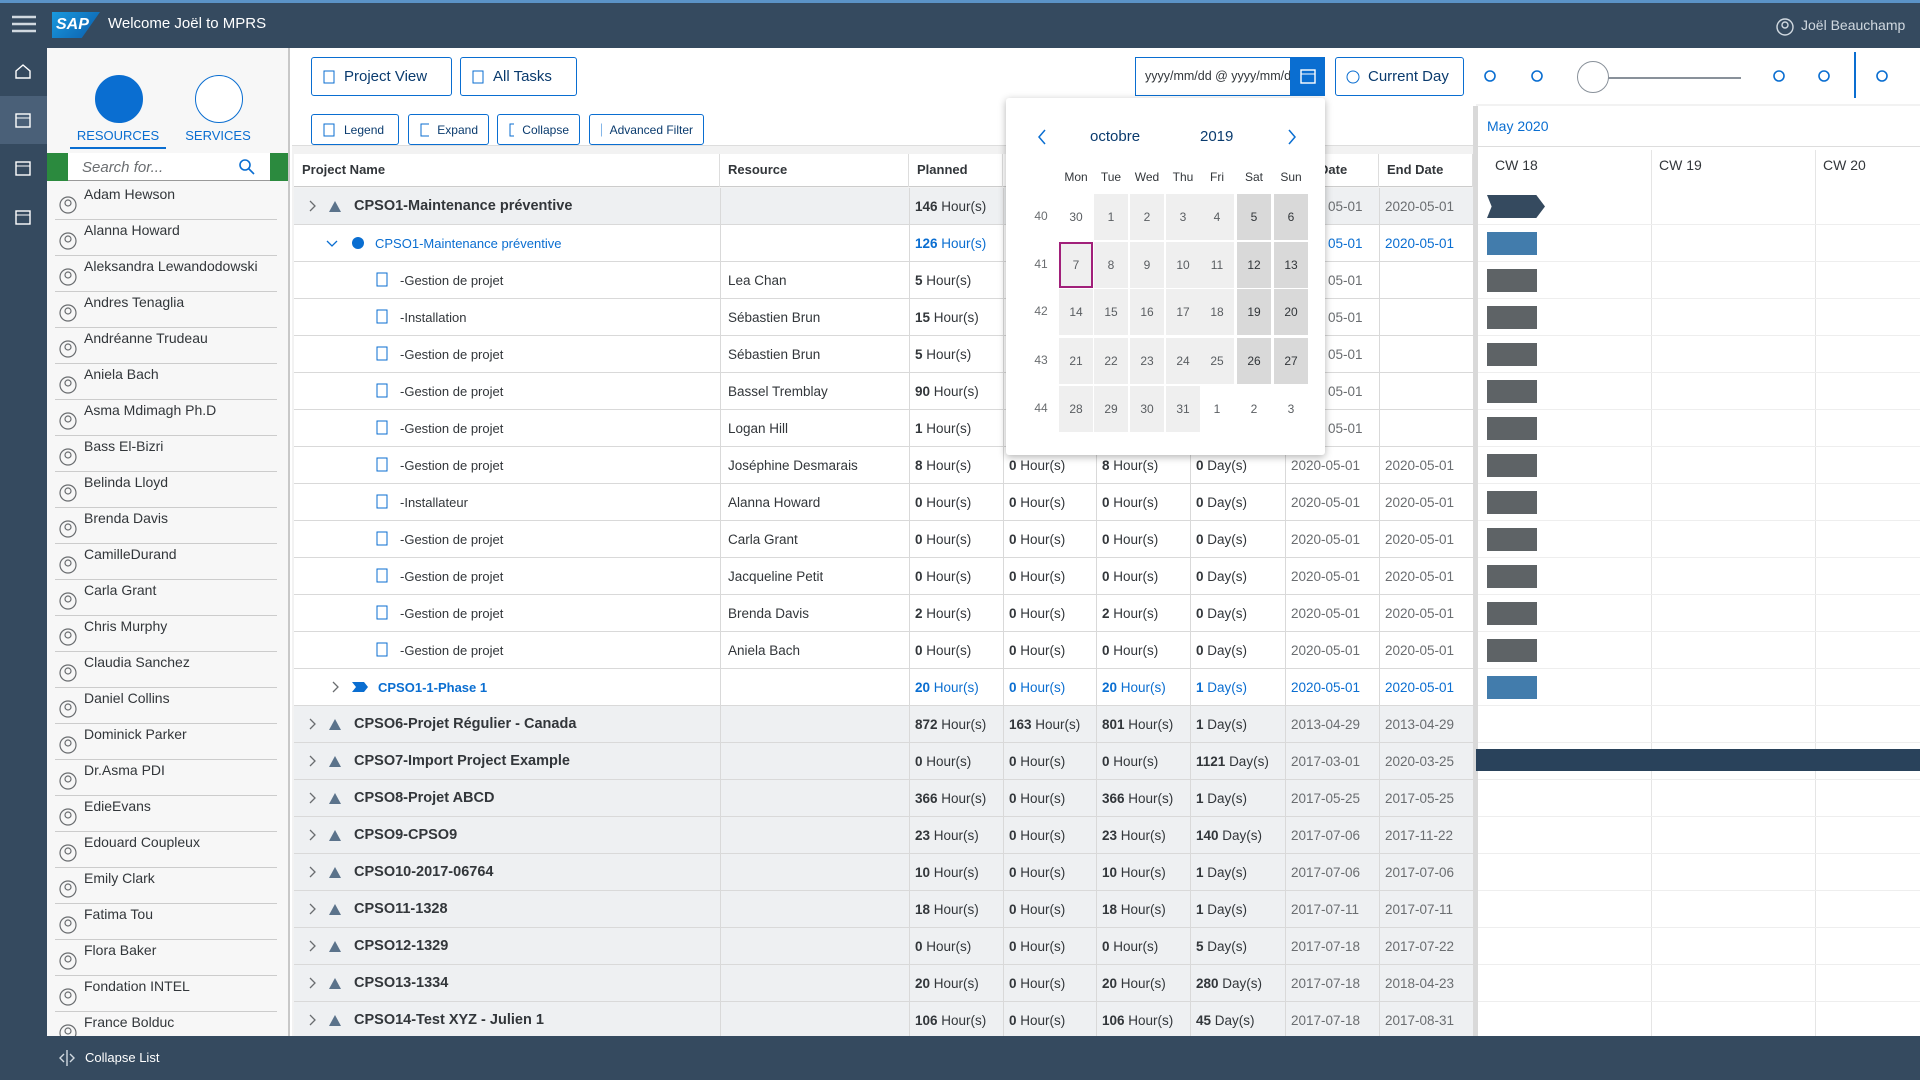 This screenshot has height=1080, width=1920. What do you see at coordinates (1111, 361) in the screenshot?
I see `day-cell: 22` at bounding box center [1111, 361].